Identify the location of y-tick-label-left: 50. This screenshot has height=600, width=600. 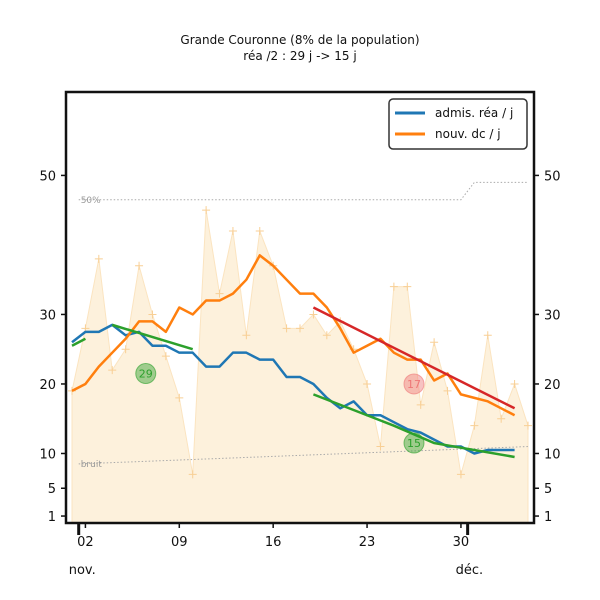
(47, 176).